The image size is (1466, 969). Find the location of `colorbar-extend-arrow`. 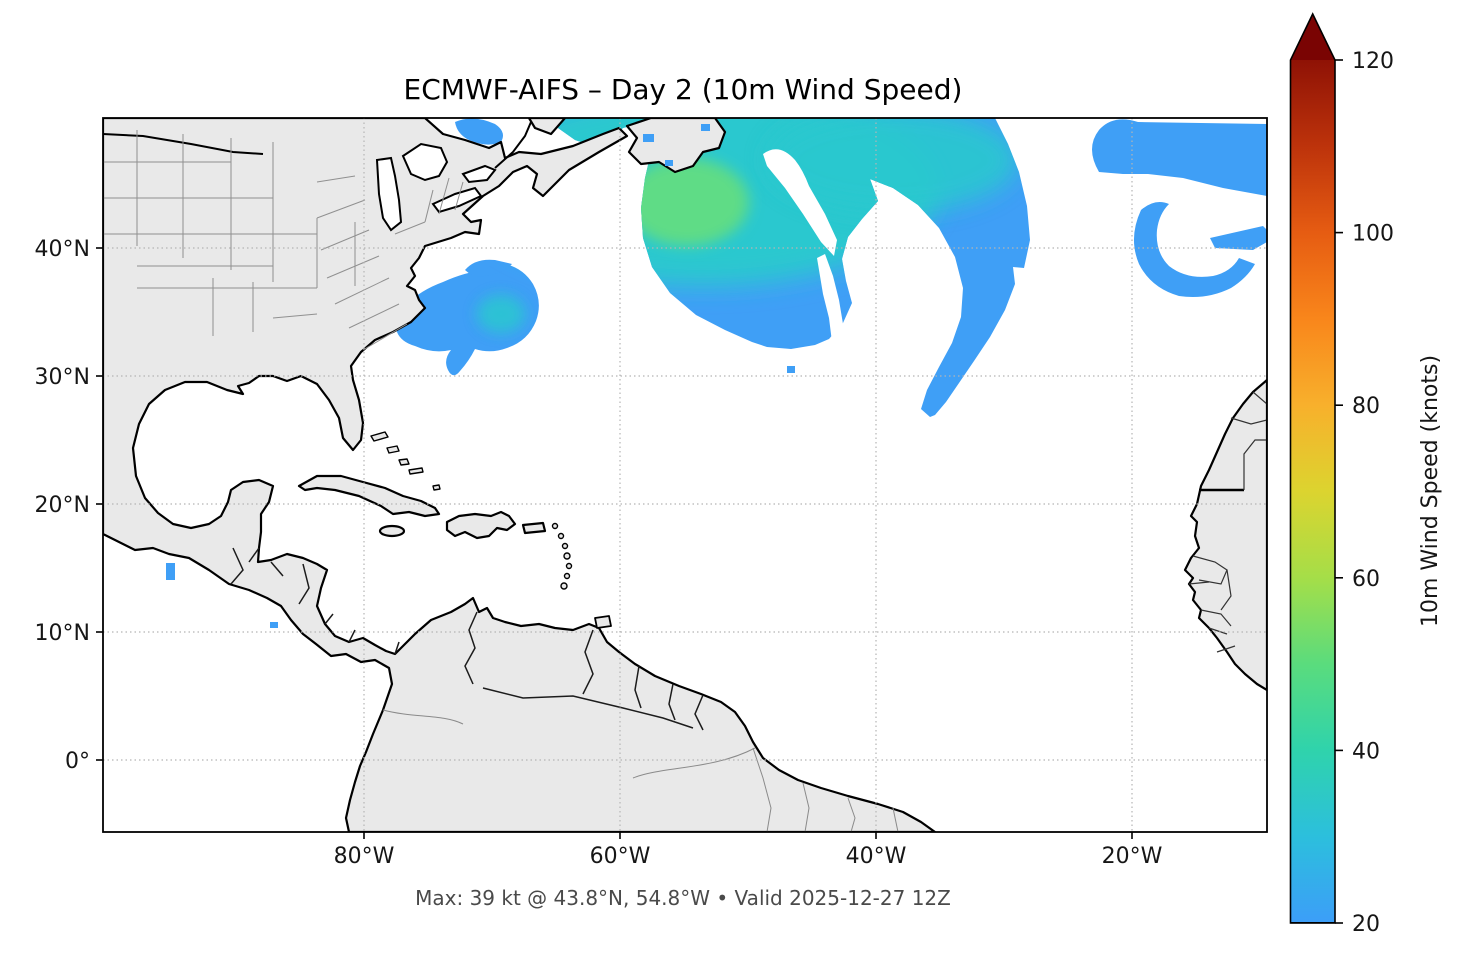

colorbar-extend-arrow is located at coordinates (1312, 37).